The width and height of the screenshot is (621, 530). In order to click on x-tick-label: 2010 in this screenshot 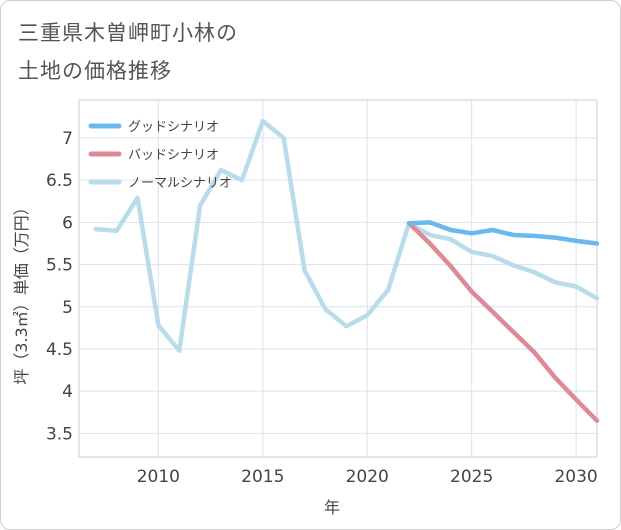, I will do `click(158, 477)`.